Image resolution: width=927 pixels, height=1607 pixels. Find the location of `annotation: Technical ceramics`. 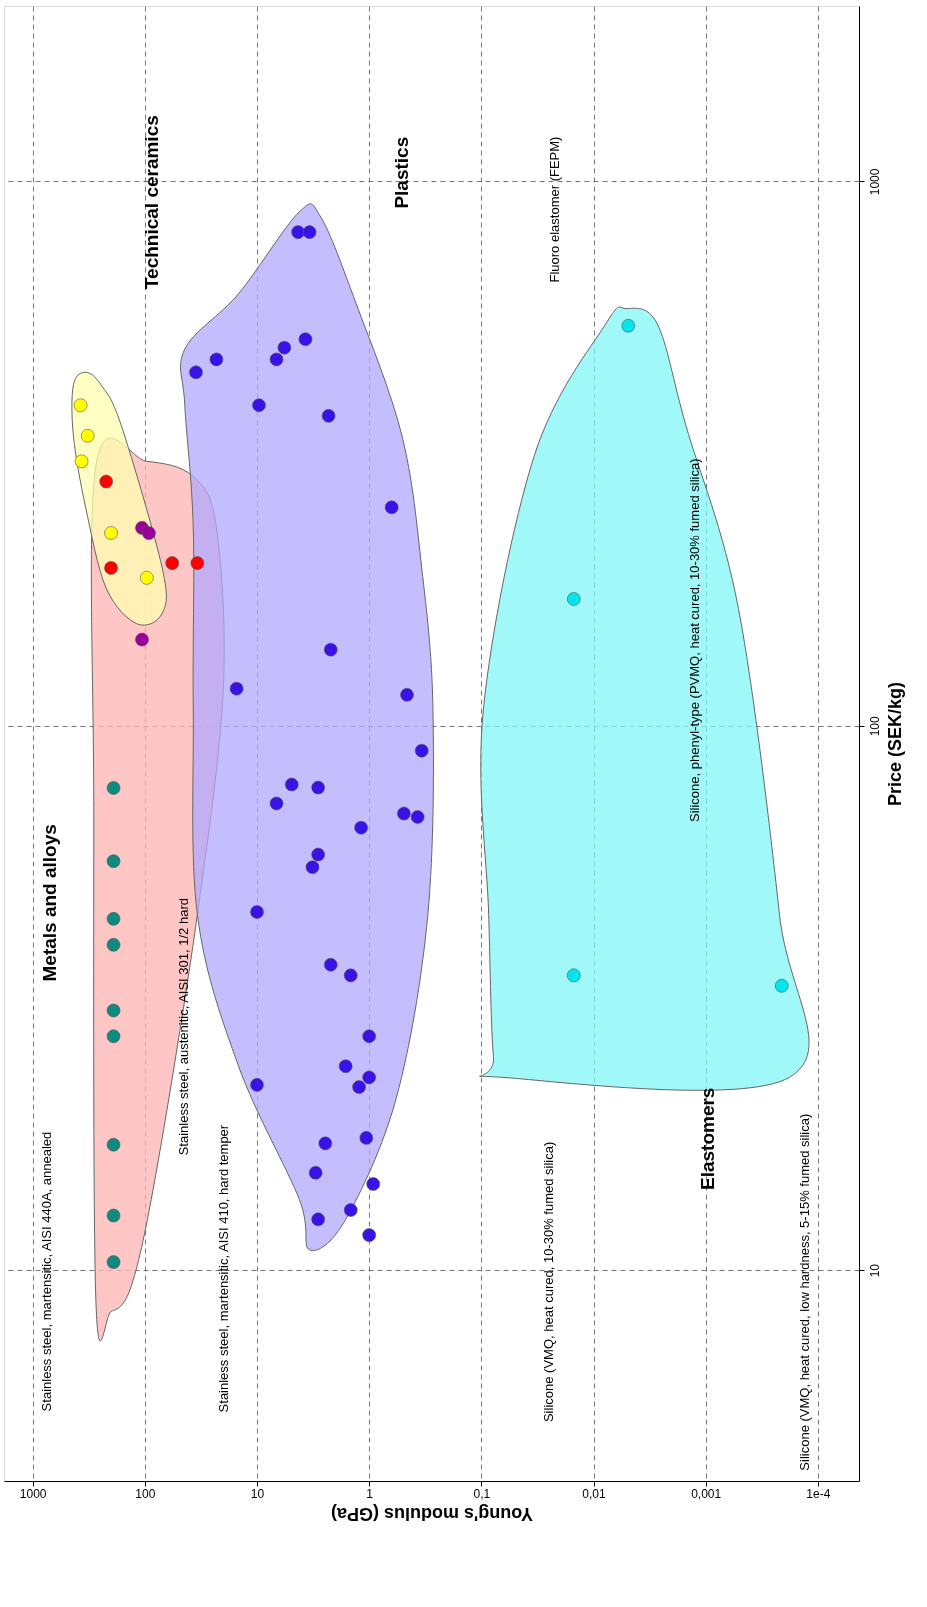

annotation: Technical ceramics is located at coordinates (151, 202).